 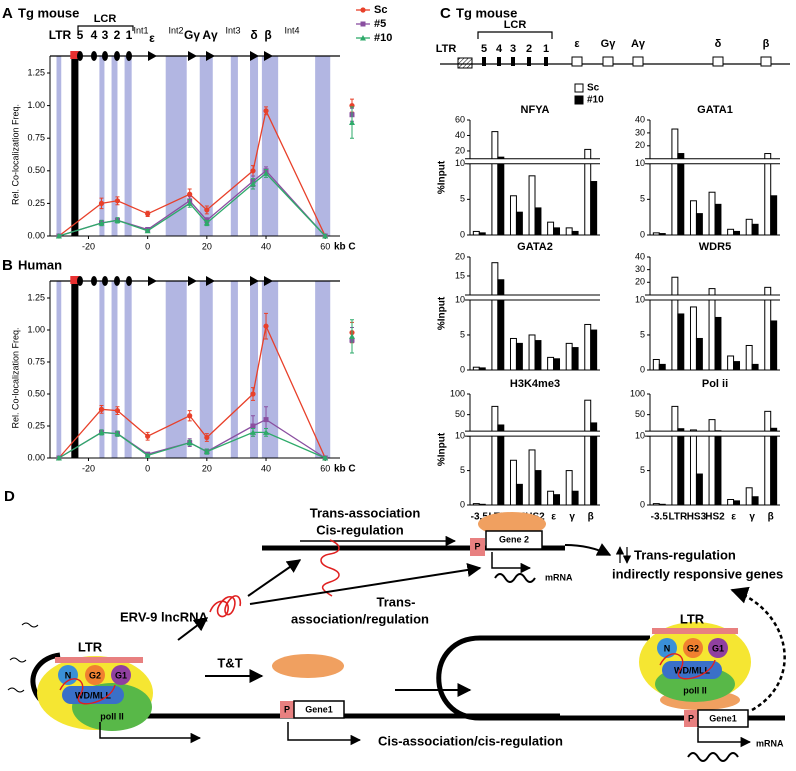 I want to click on label: Gene1, so click(x=723, y=718).